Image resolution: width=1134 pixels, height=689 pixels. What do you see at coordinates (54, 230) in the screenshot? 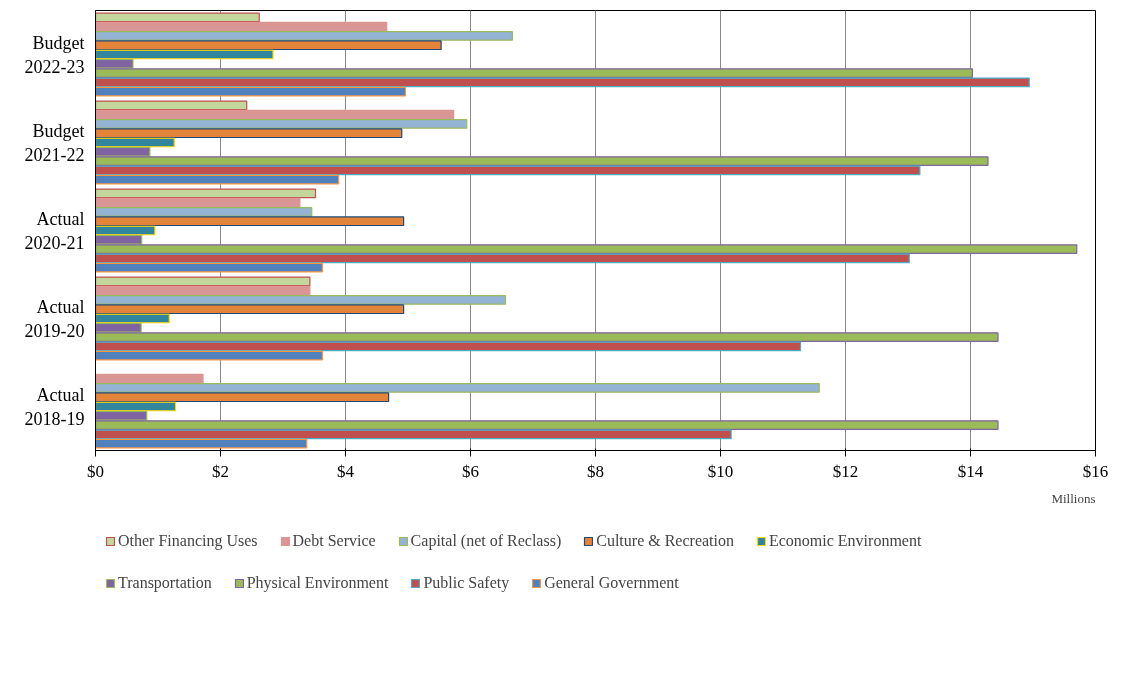
I see `y-tick-label: Actual 2020-21` at bounding box center [54, 230].